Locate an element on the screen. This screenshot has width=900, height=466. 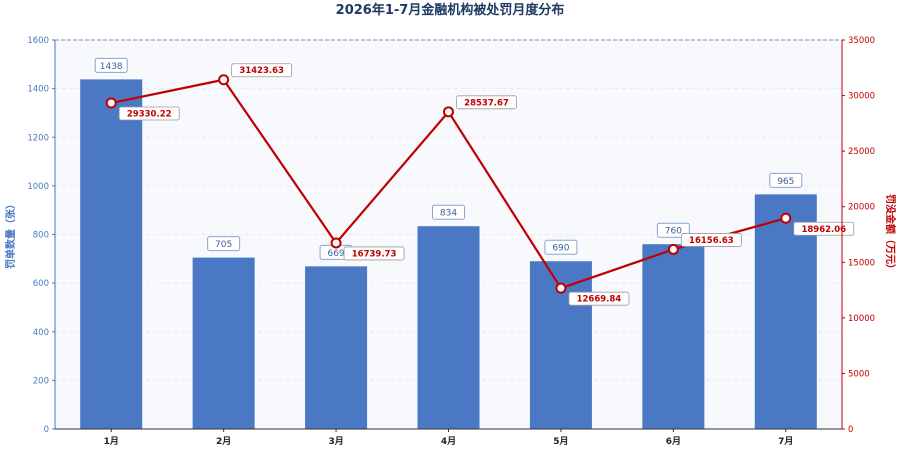
right-tick-label: 25000 is located at coordinates (861, 152).